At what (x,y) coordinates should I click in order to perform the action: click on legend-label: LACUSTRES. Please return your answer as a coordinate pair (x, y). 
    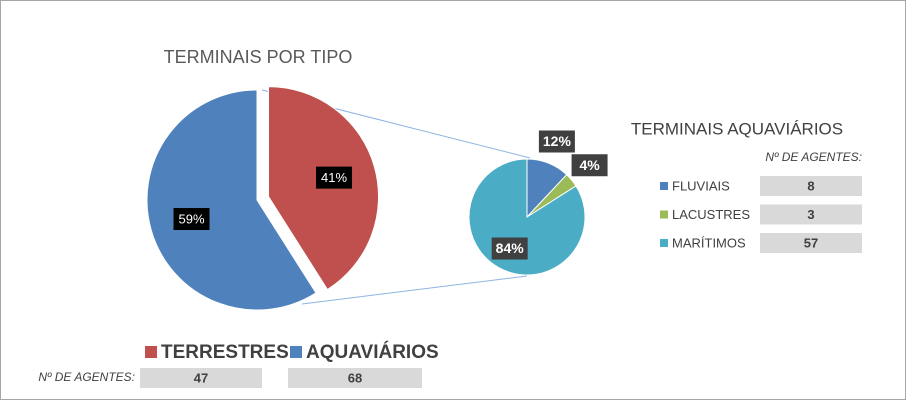
    Looking at the image, I should click on (711, 214).